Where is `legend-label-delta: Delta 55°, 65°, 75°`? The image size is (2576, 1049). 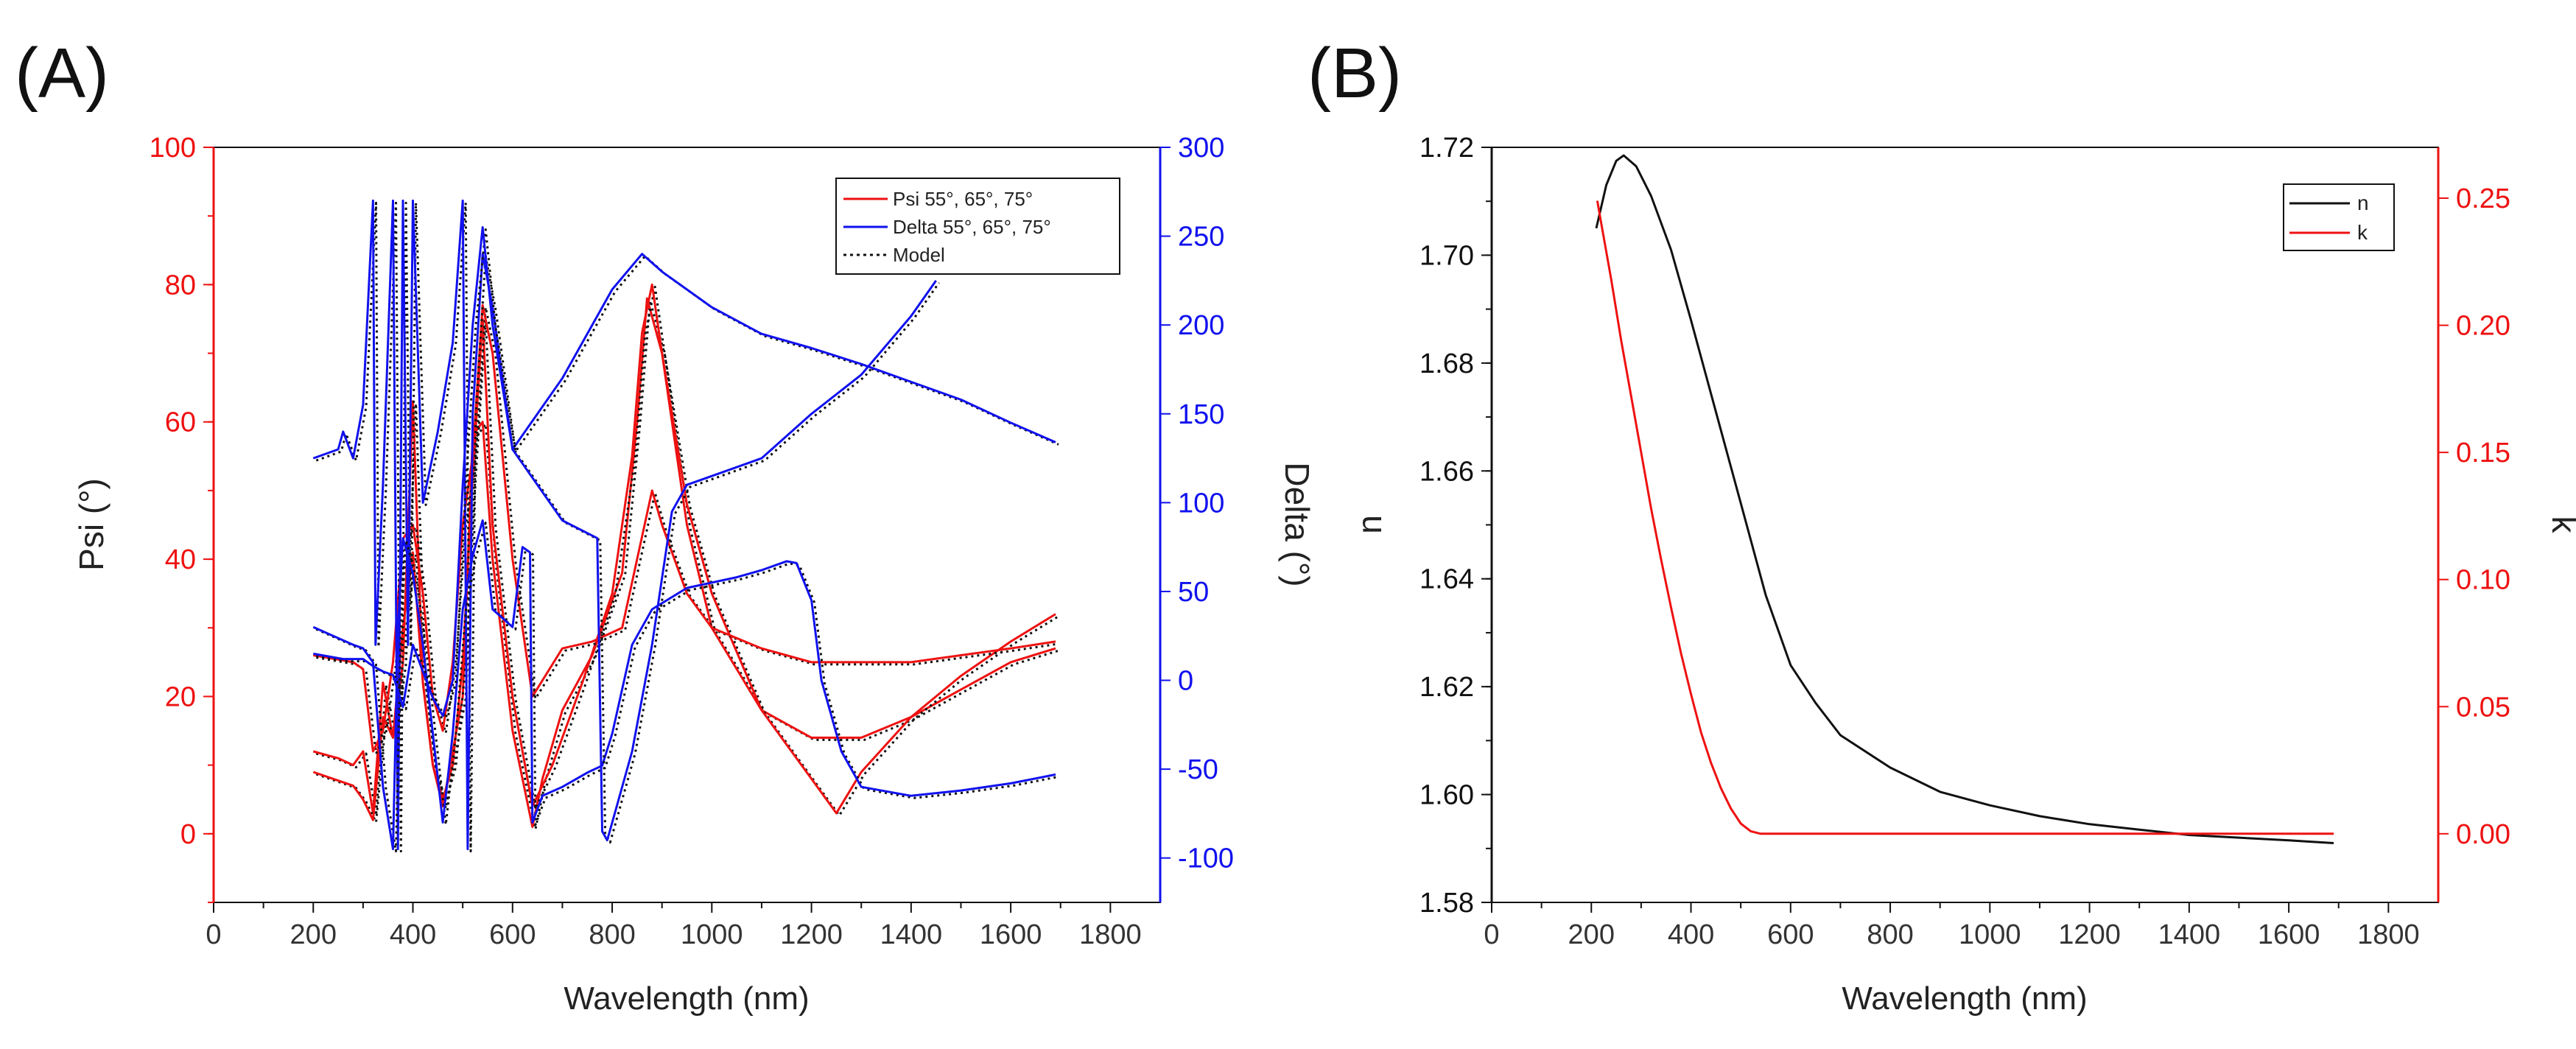
legend-label-delta: Delta 55°, 65°, 75° is located at coordinates (972, 227).